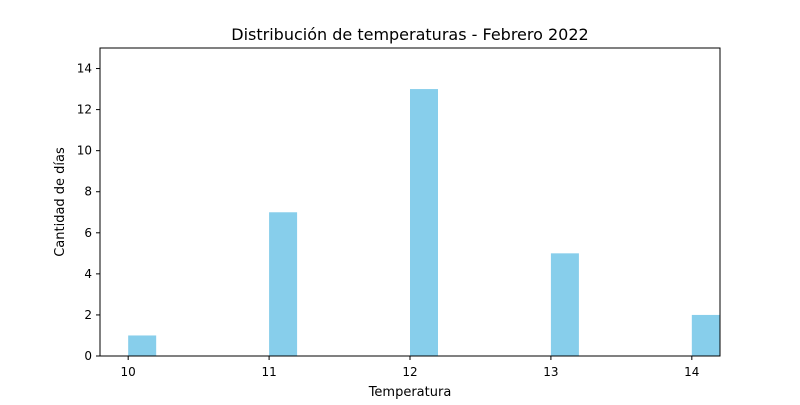  Describe the element at coordinates (88, 356) in the screenshot. I see `y-tick-label: 0` at that location.